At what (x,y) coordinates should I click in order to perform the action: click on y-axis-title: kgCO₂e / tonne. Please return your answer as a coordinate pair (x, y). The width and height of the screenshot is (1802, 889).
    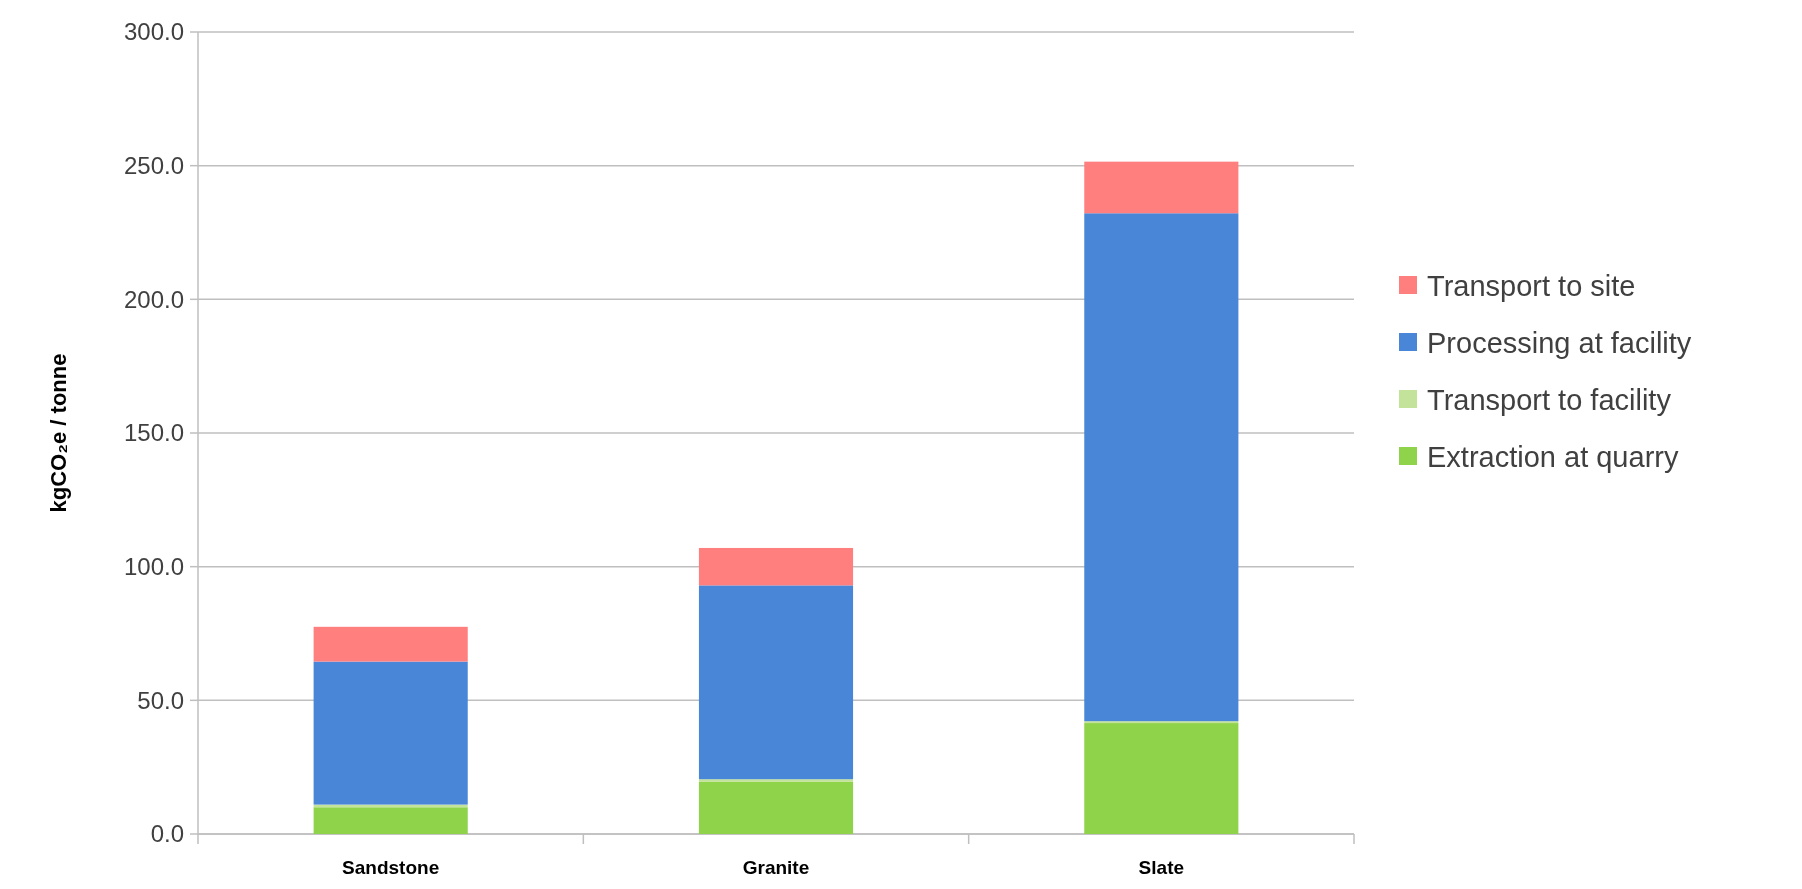
    Looking at the image, I should click on (58, 433).